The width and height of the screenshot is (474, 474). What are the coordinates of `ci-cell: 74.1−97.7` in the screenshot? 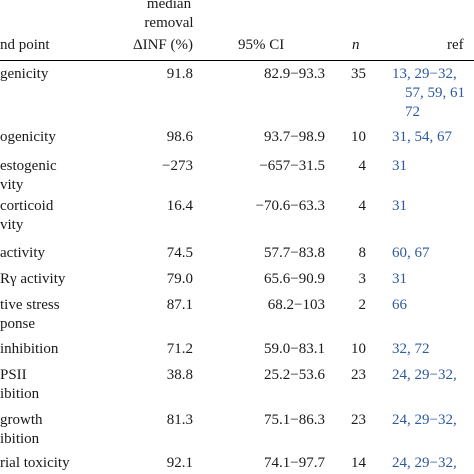 It's located at (294, 463).